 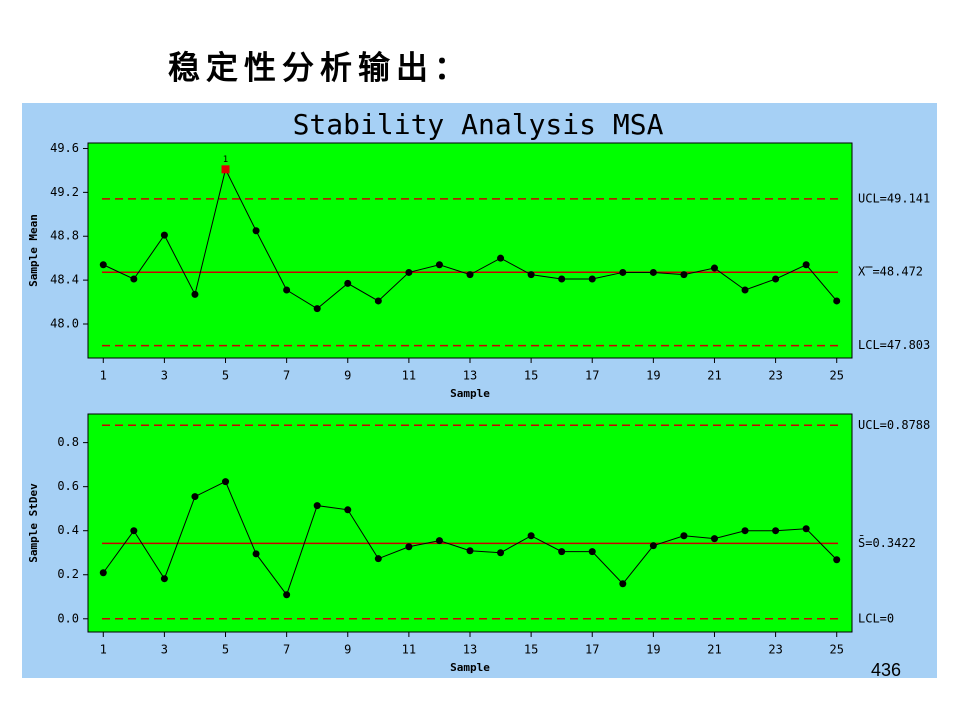 What do you see at coordinates (64, 323) in the screenshot?
I see `y-tick-label: 48.0` at bounding box center [64, 323].